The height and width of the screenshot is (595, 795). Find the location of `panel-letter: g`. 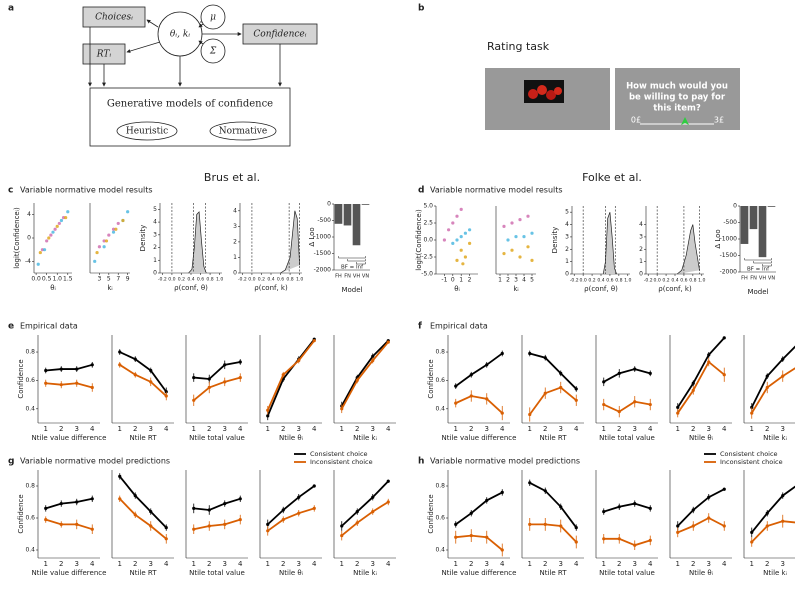

panel-letter: g is located at coordinates (11, 462).